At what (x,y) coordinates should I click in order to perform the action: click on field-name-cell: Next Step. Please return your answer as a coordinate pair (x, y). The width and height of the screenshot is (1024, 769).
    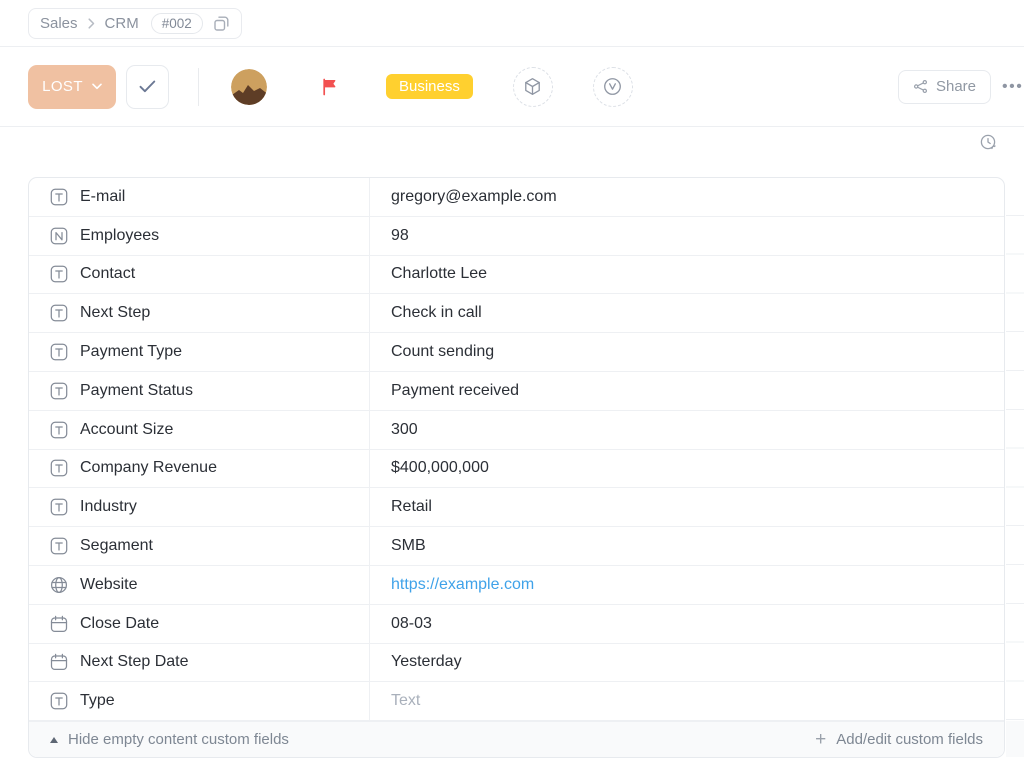
    Looking at the image, I should click on (199, 313).